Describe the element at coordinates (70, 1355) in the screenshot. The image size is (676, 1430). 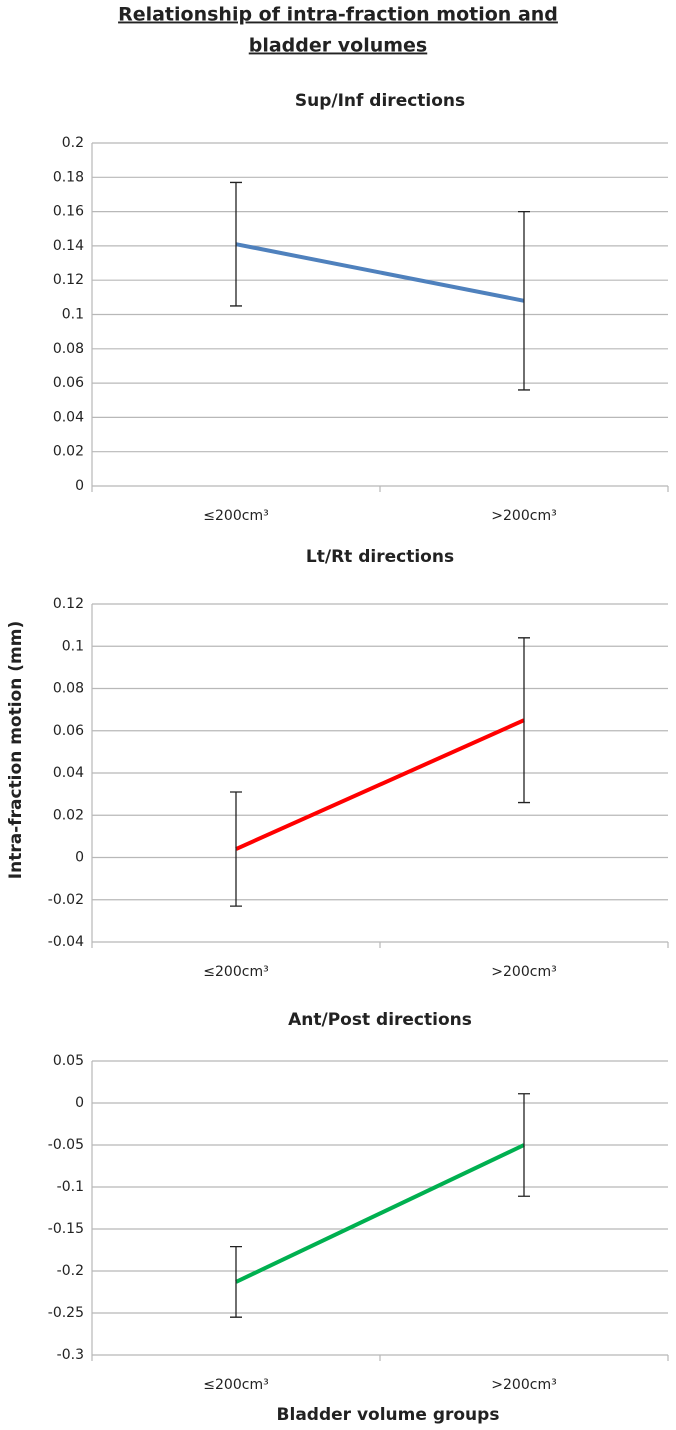
I see `y-tick-label: -0.3` at that location.